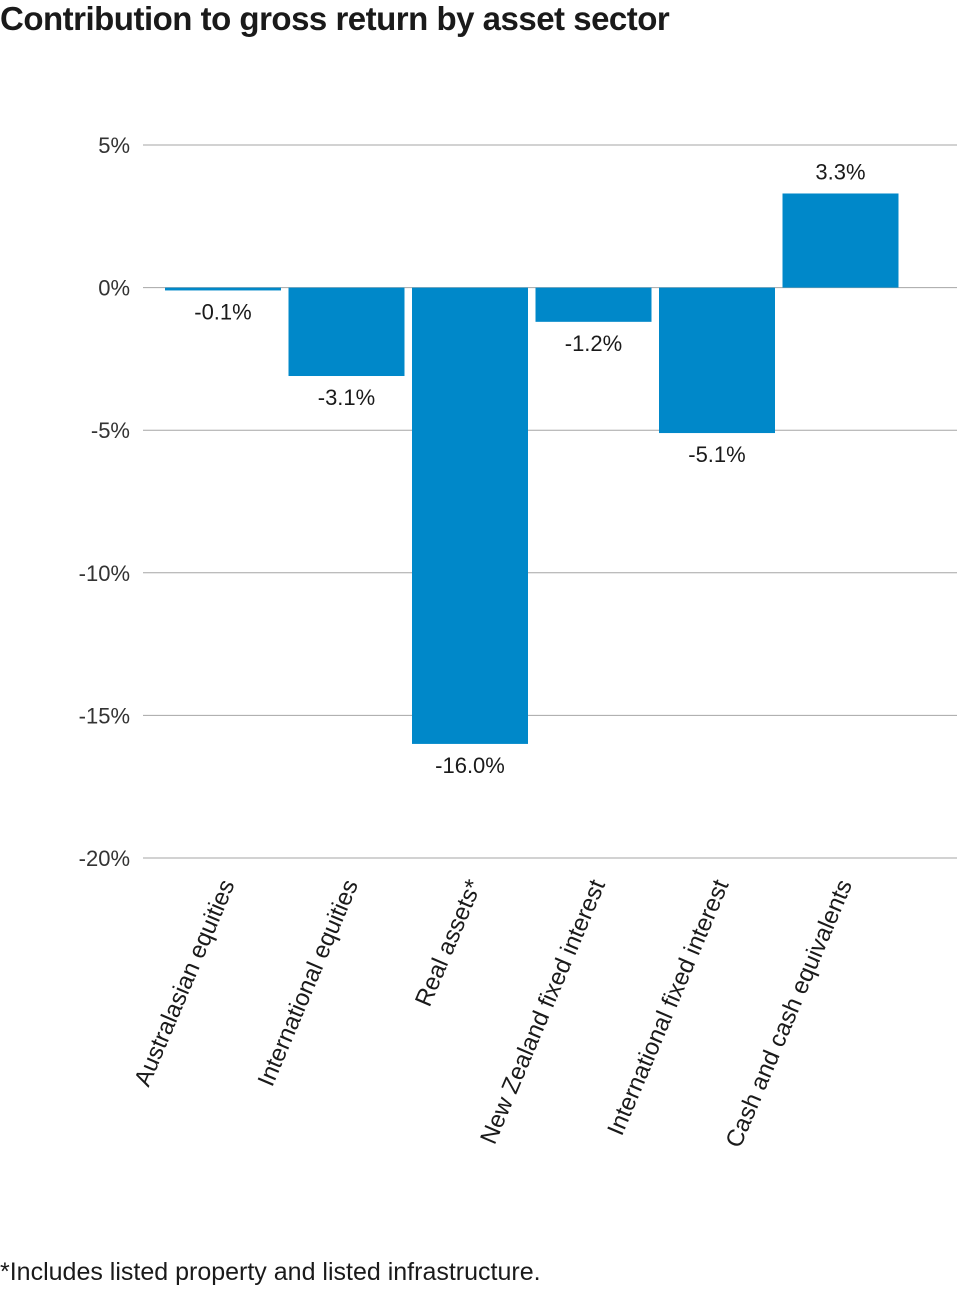 This screenshot has height=1292, width=957. I want to click on data-label: -3.1%, so click(346, 397).